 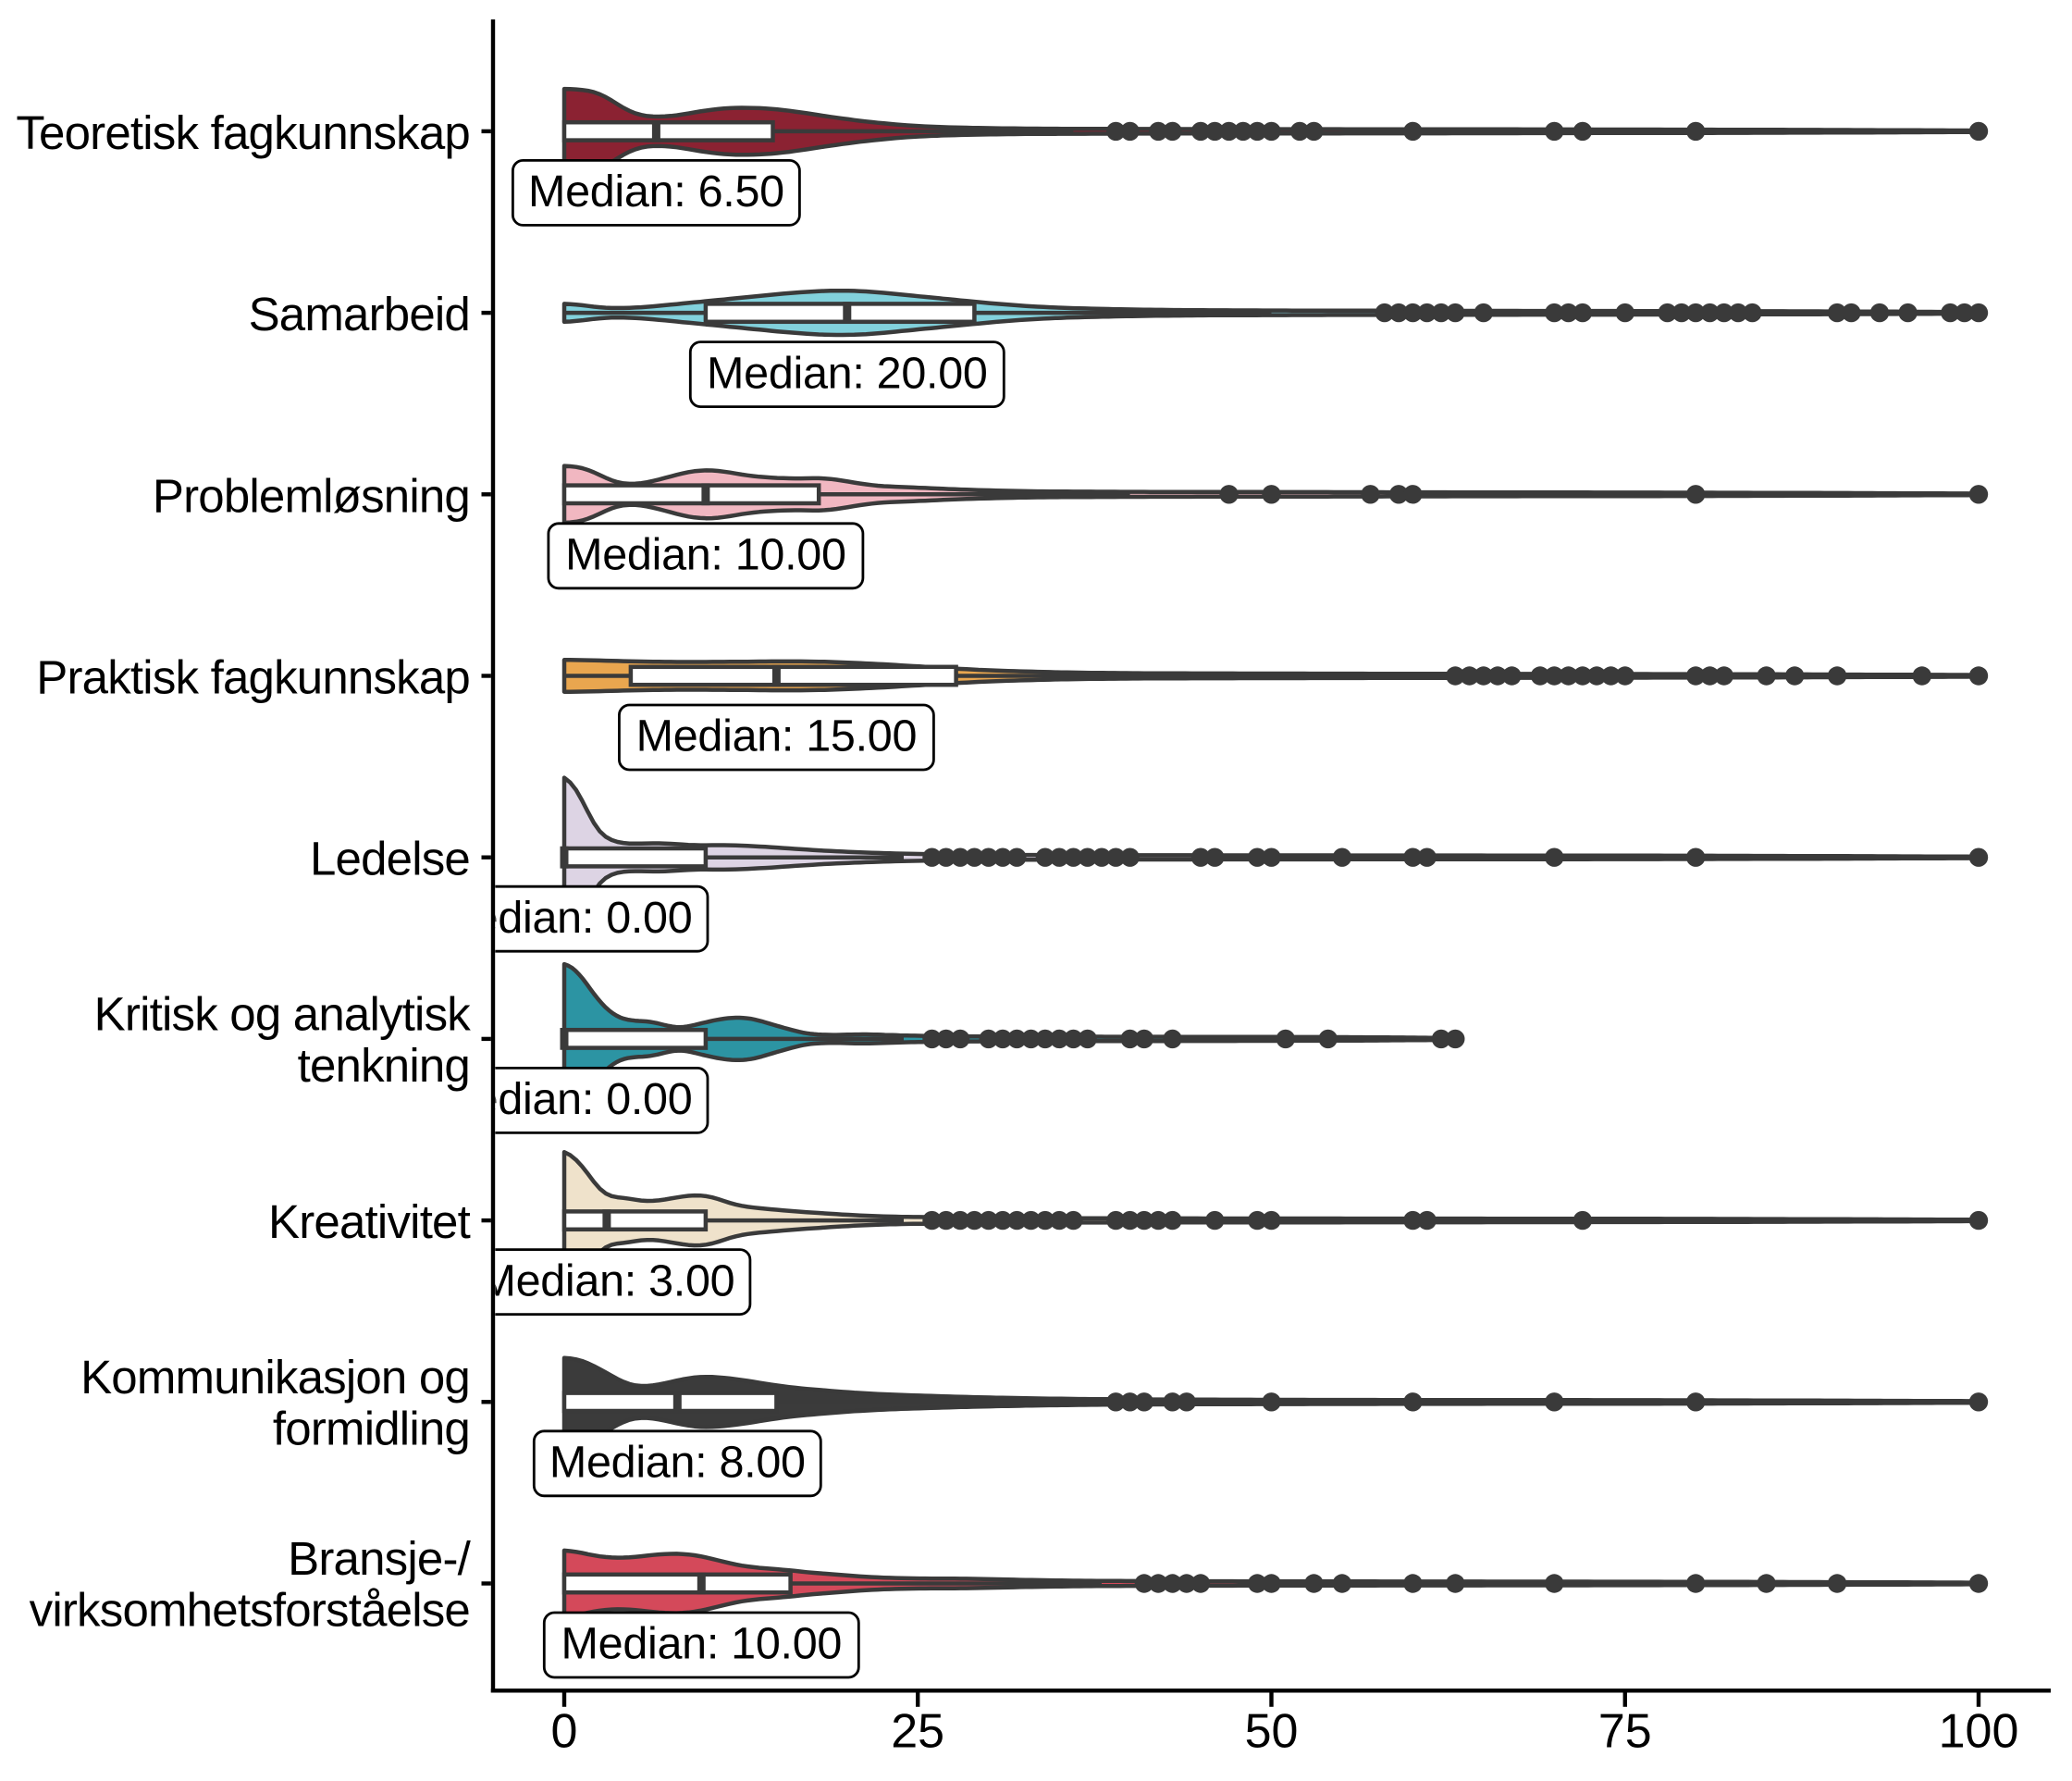 What do you see at coordinates (678, 1463) in the screenshot?
I see `svg-text: Median: 8.00` at bounding box center [678, 1463].